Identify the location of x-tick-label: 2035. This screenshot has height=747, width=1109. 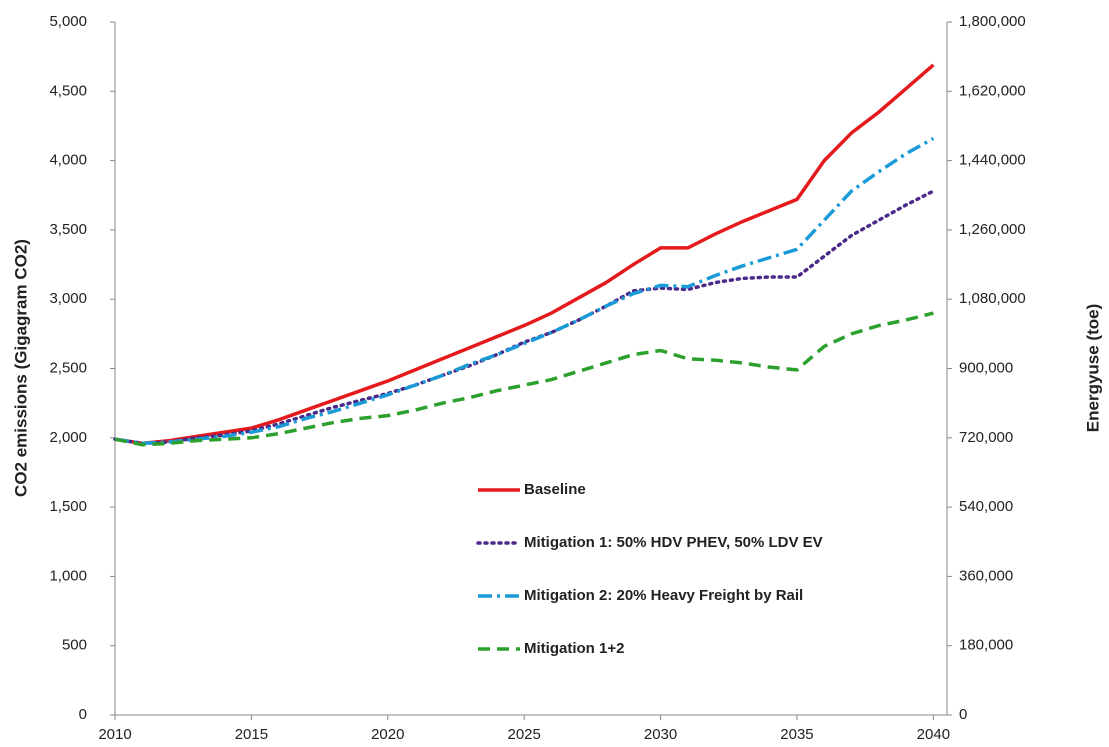
(796, 734).